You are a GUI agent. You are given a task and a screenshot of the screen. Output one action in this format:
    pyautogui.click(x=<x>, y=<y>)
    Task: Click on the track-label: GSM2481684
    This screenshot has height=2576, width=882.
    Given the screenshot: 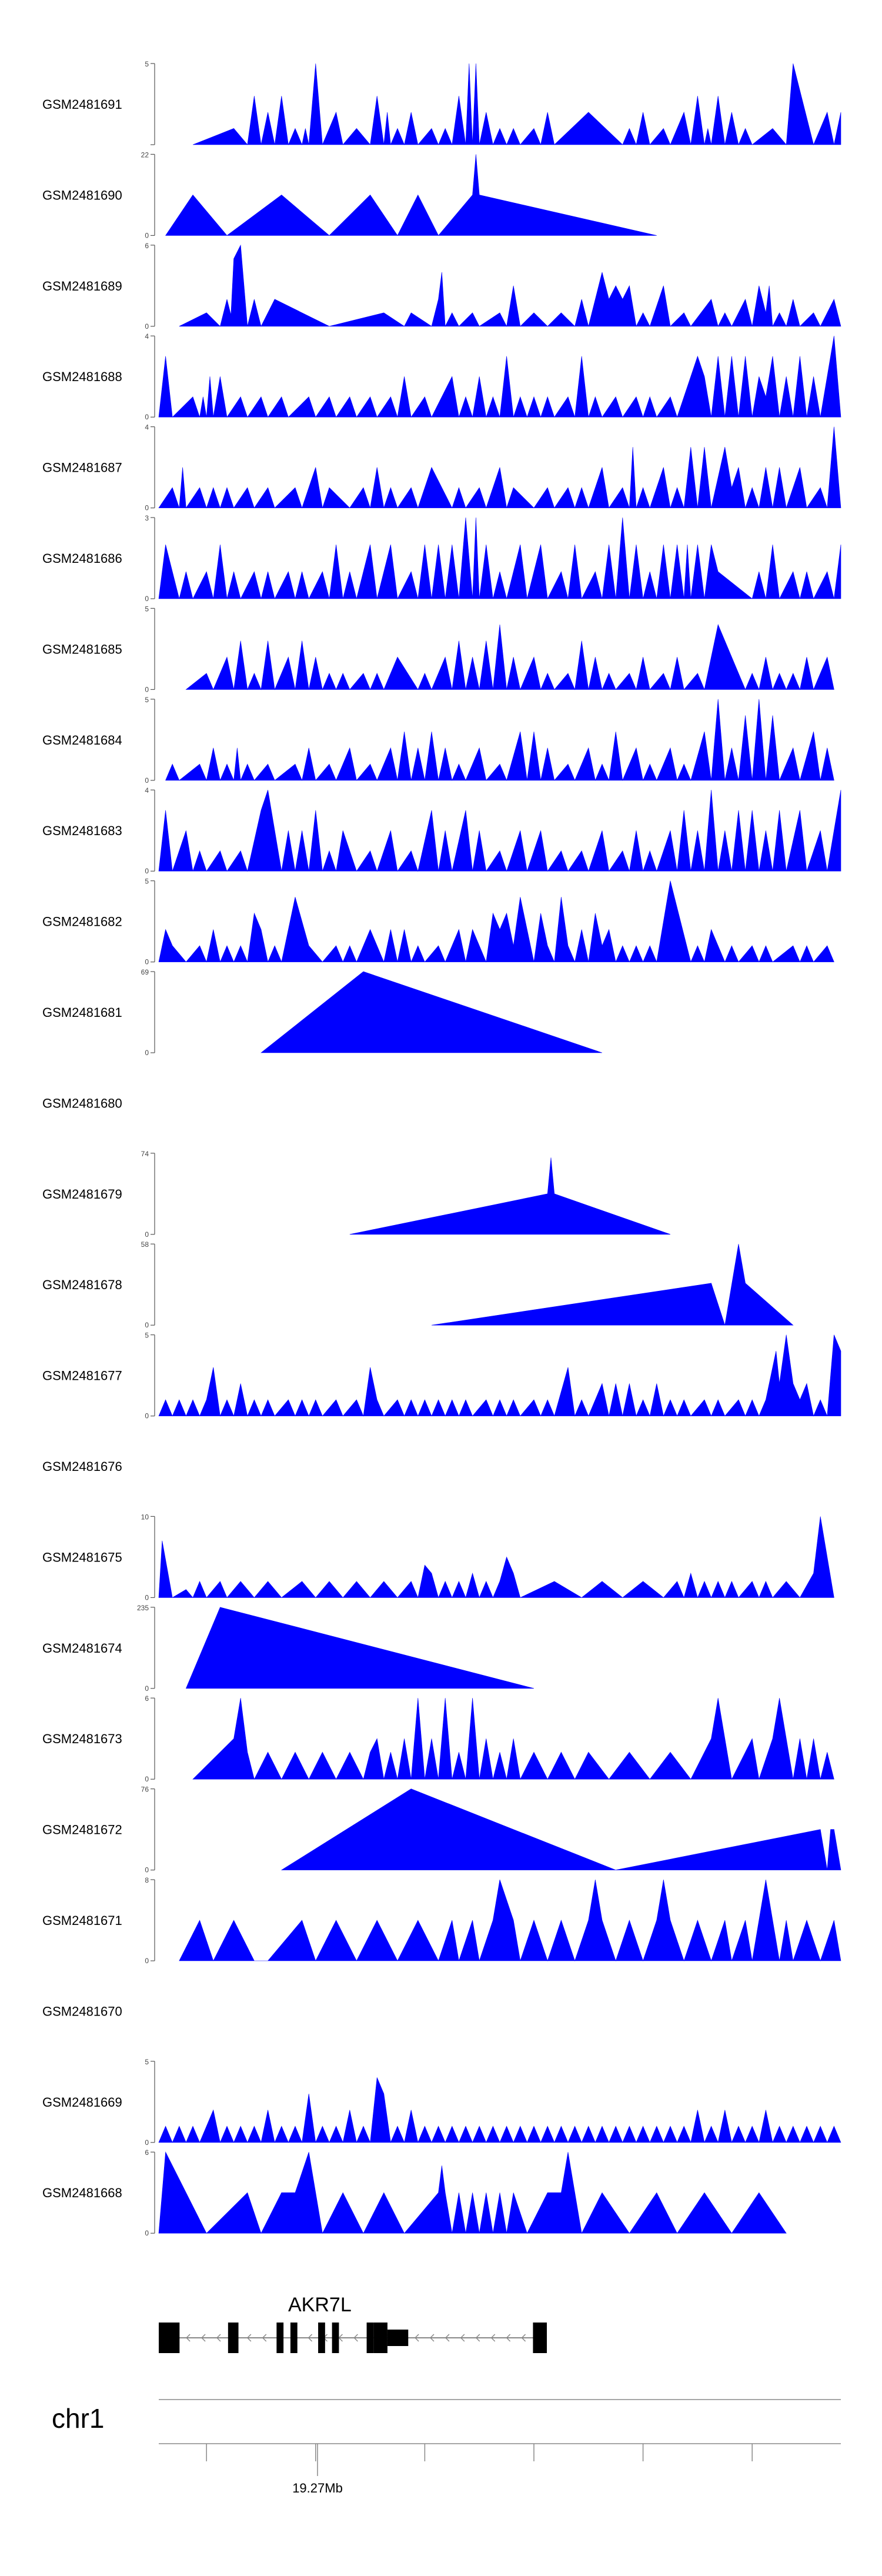 What is the action you would take?
    pyautogui.click(x=82, y=740)
    